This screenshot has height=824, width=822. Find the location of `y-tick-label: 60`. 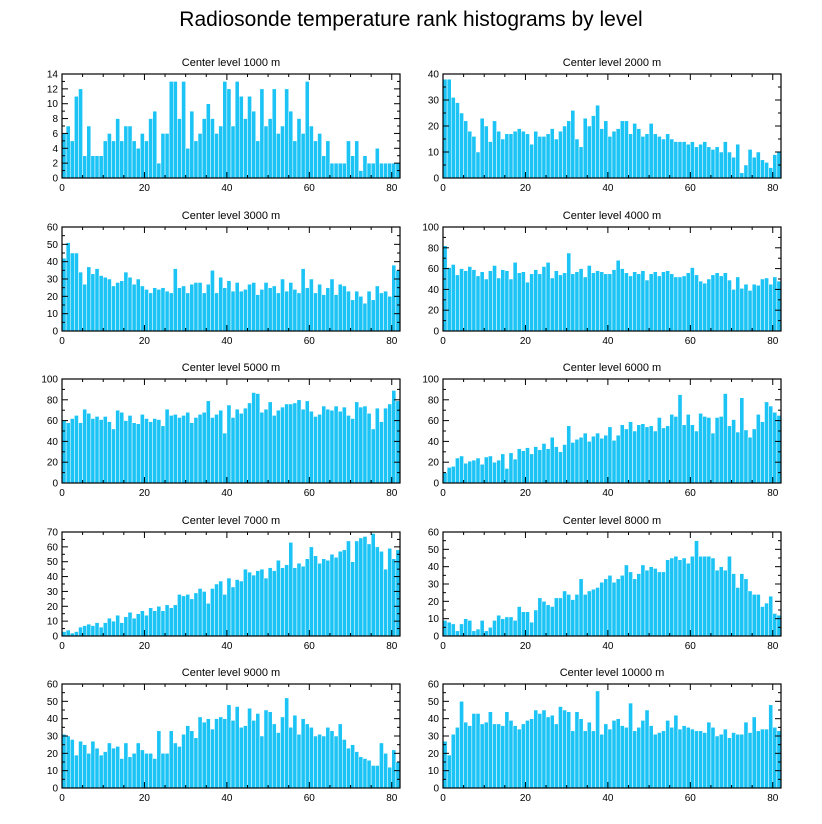

y-tick-label: 60 is located at coordinates (53, 228).